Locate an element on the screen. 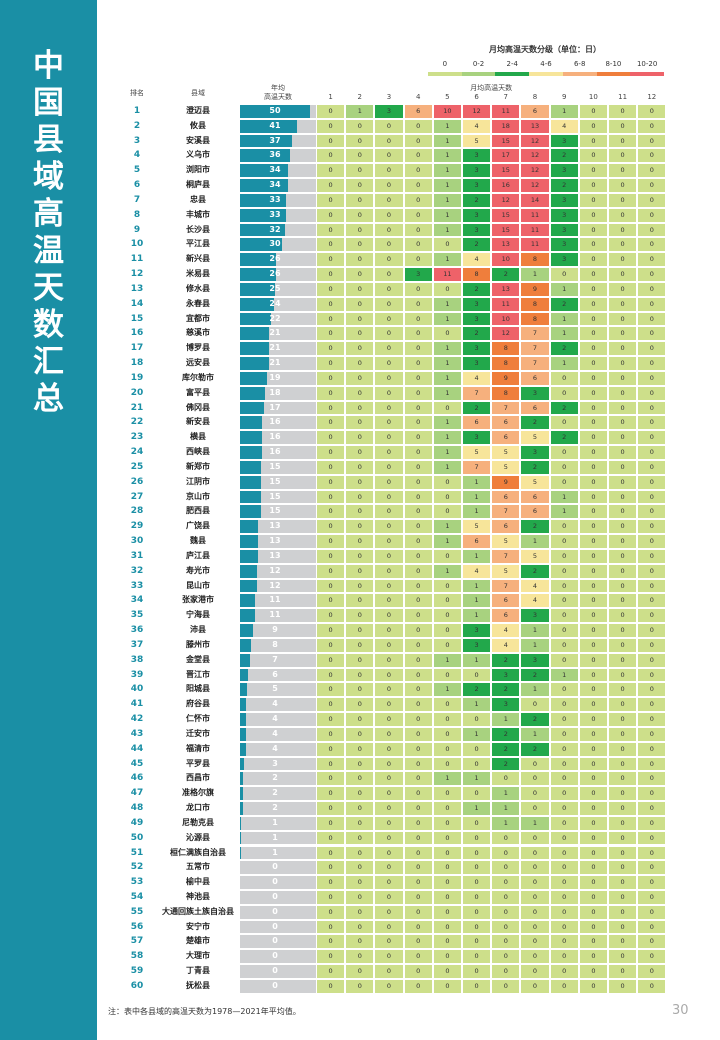  county: 五常市 is located at coordinates (198, 867).